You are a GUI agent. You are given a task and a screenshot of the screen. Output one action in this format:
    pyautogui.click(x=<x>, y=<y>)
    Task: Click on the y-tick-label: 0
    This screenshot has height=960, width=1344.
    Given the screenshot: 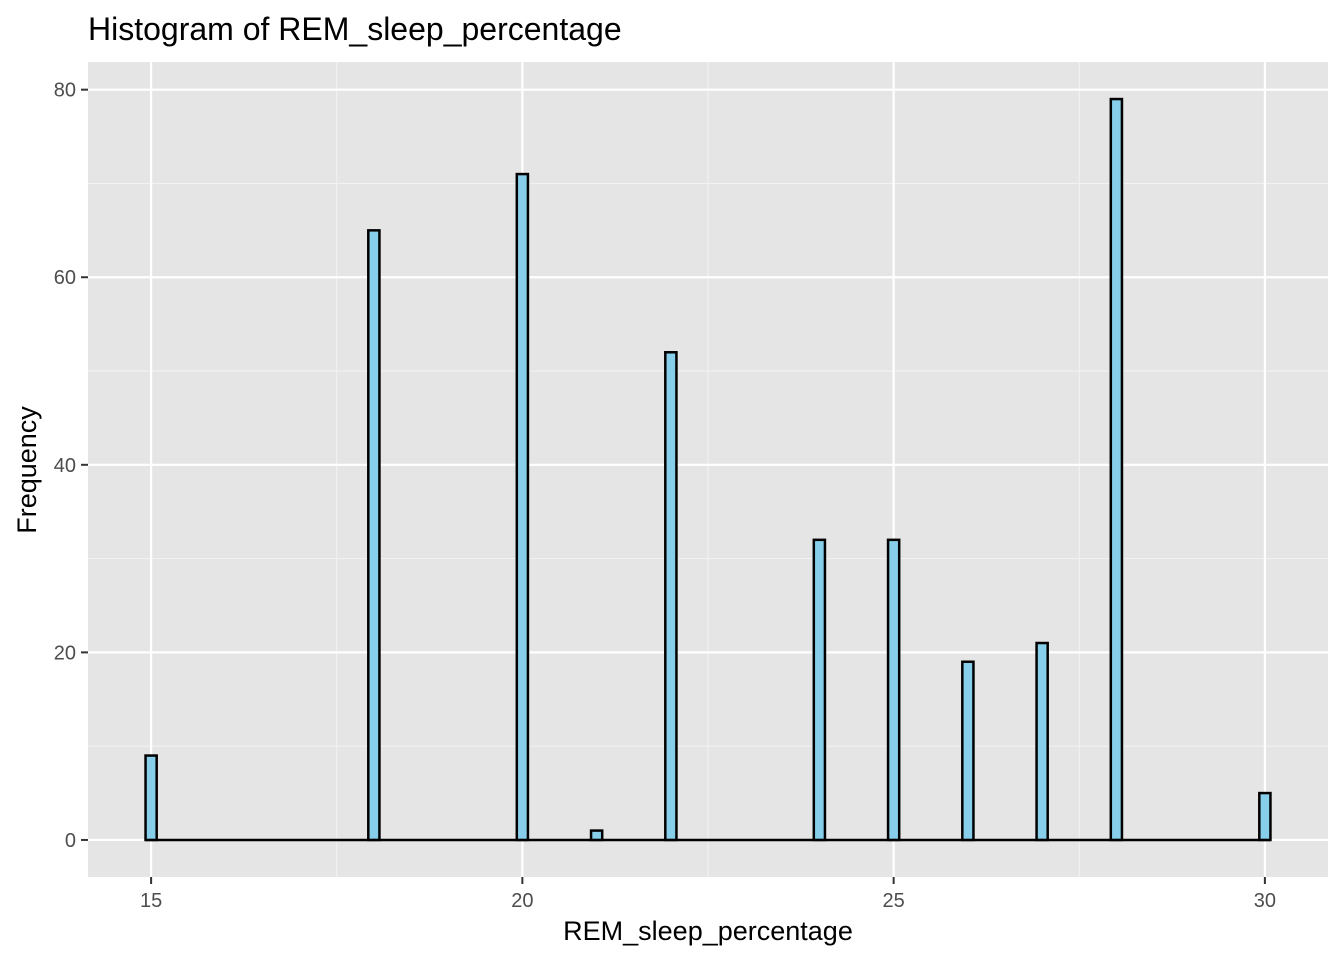 What is the action you would take?
    pyautogui.click(x=70, y=841)
    